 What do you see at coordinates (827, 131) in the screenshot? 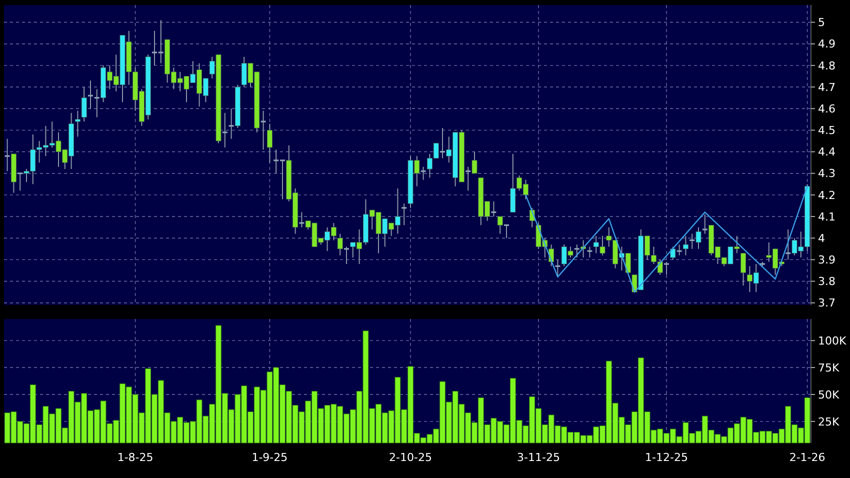
I see `y-tick-label: 4.5` at bounding box center [827, 131].